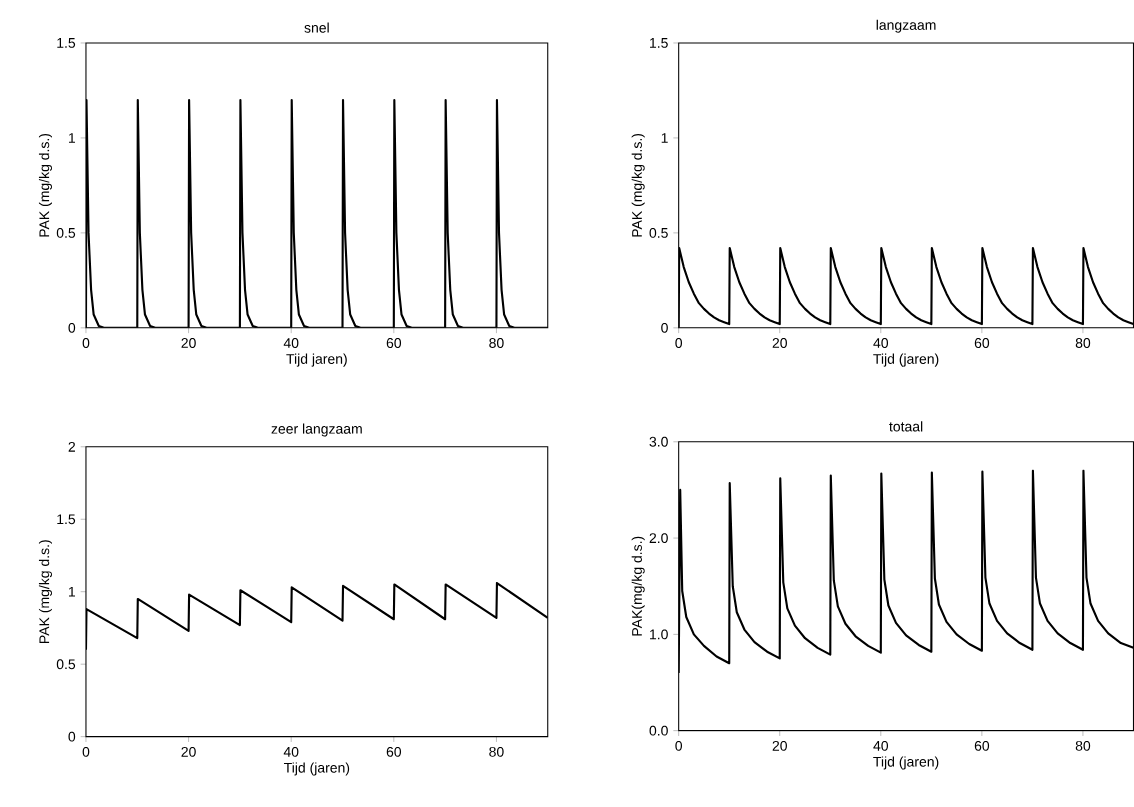  I want to click on x-axis-title: Tijd jaren), so click(316, 360).